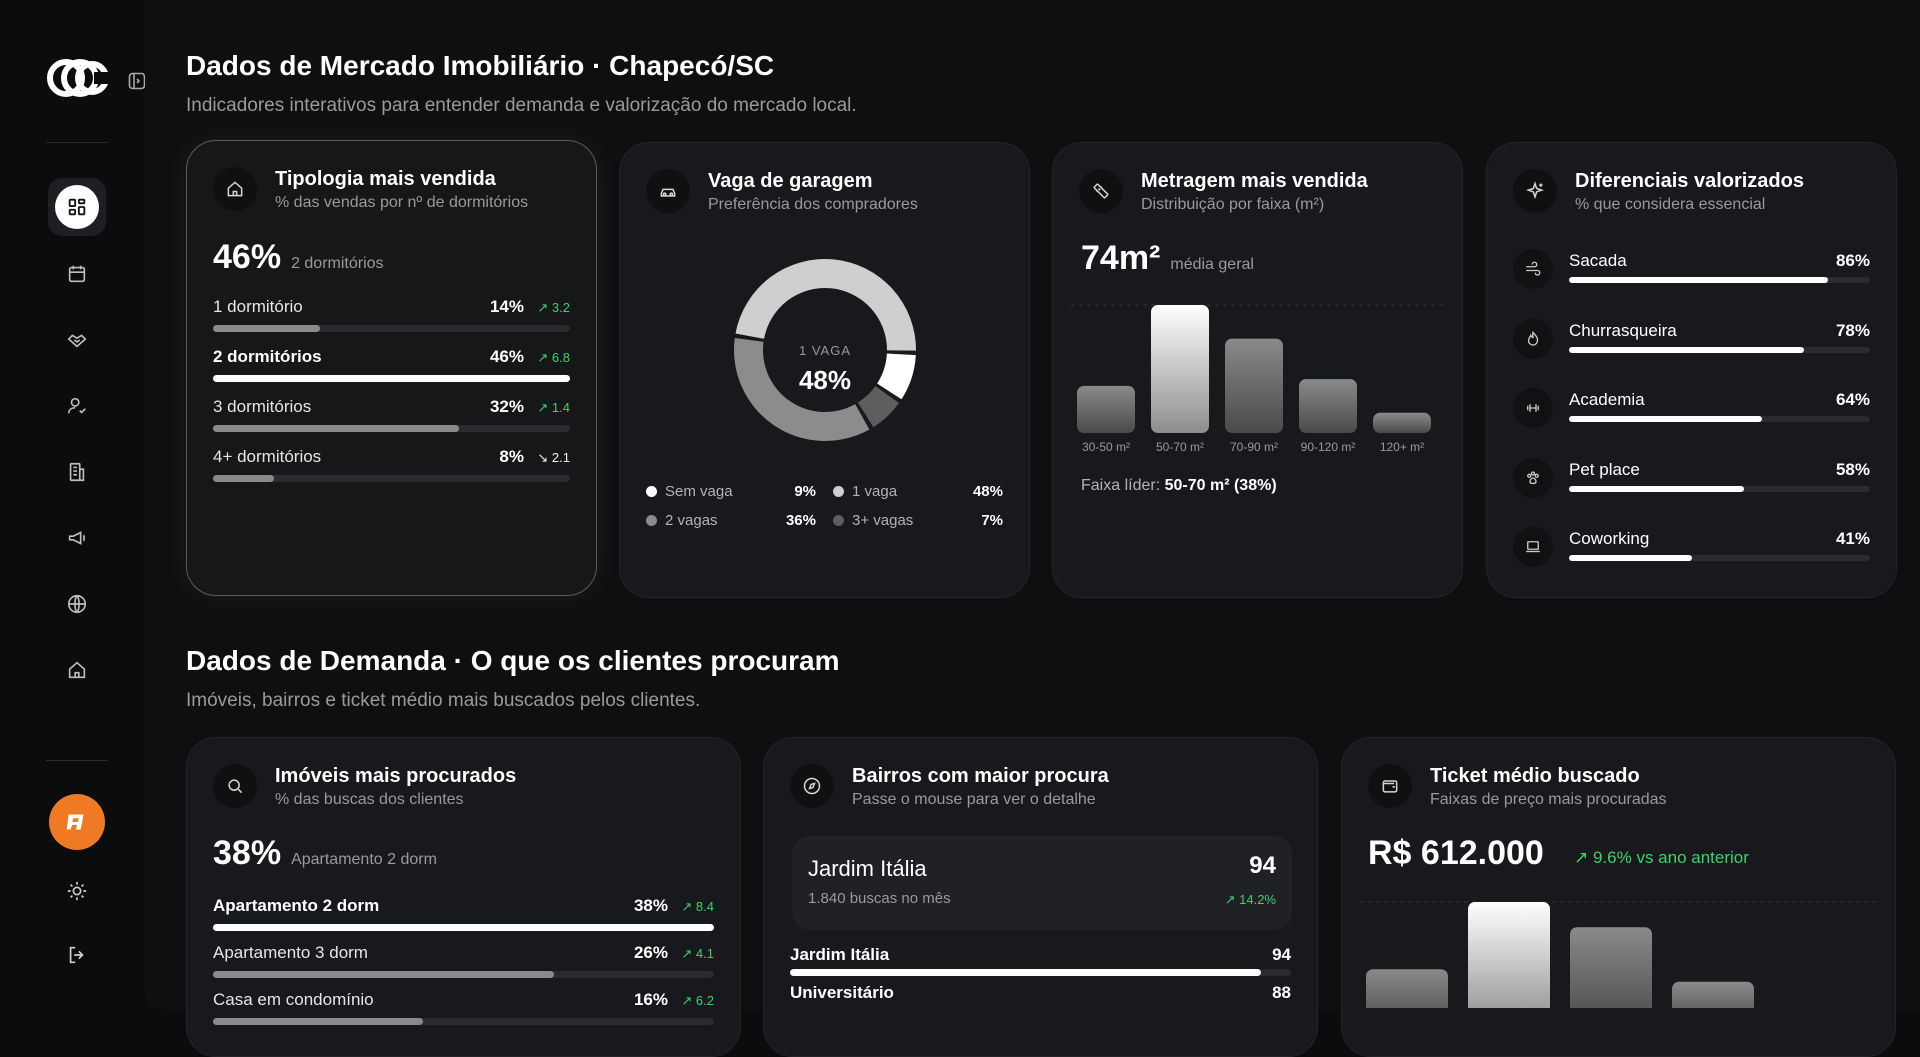 This screenshot has width=1920, height=1057. Describe the element at coordinates (77, 78) in the screenshot. I see `brand-logo` at that location.